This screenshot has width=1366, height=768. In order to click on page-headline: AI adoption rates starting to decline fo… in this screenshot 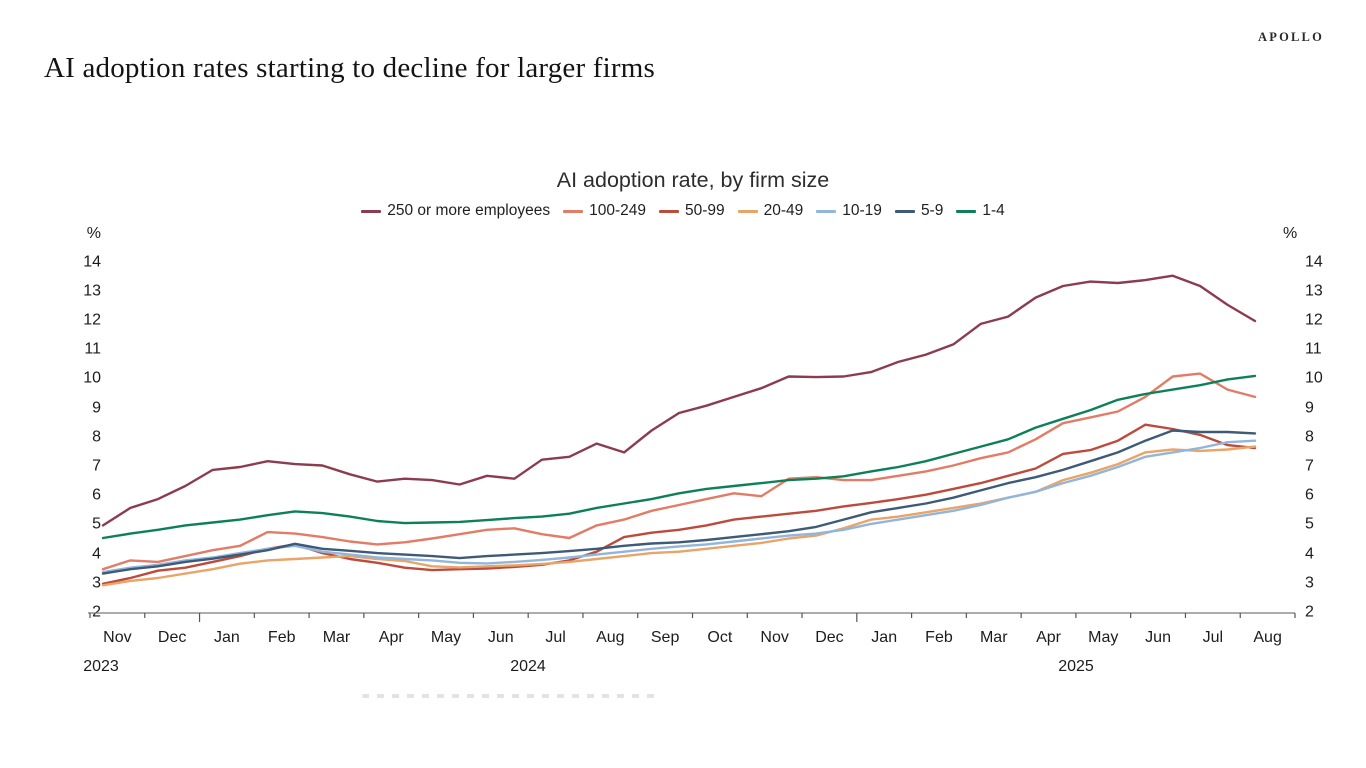, I will do `click(350, 68)`.